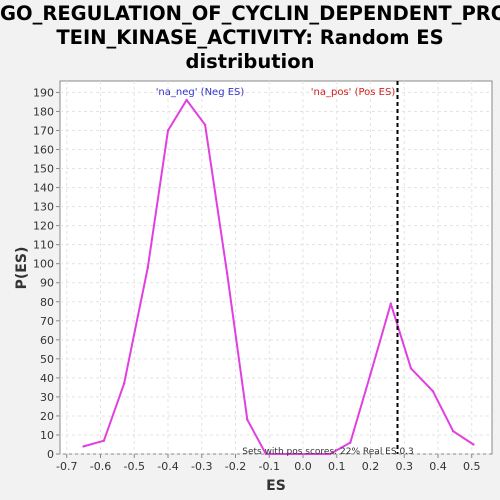 The image size is (500, 500). Describe the element at coordinates (250, 61) in the screenshot. I see `title-line-3: distribution` at that location.